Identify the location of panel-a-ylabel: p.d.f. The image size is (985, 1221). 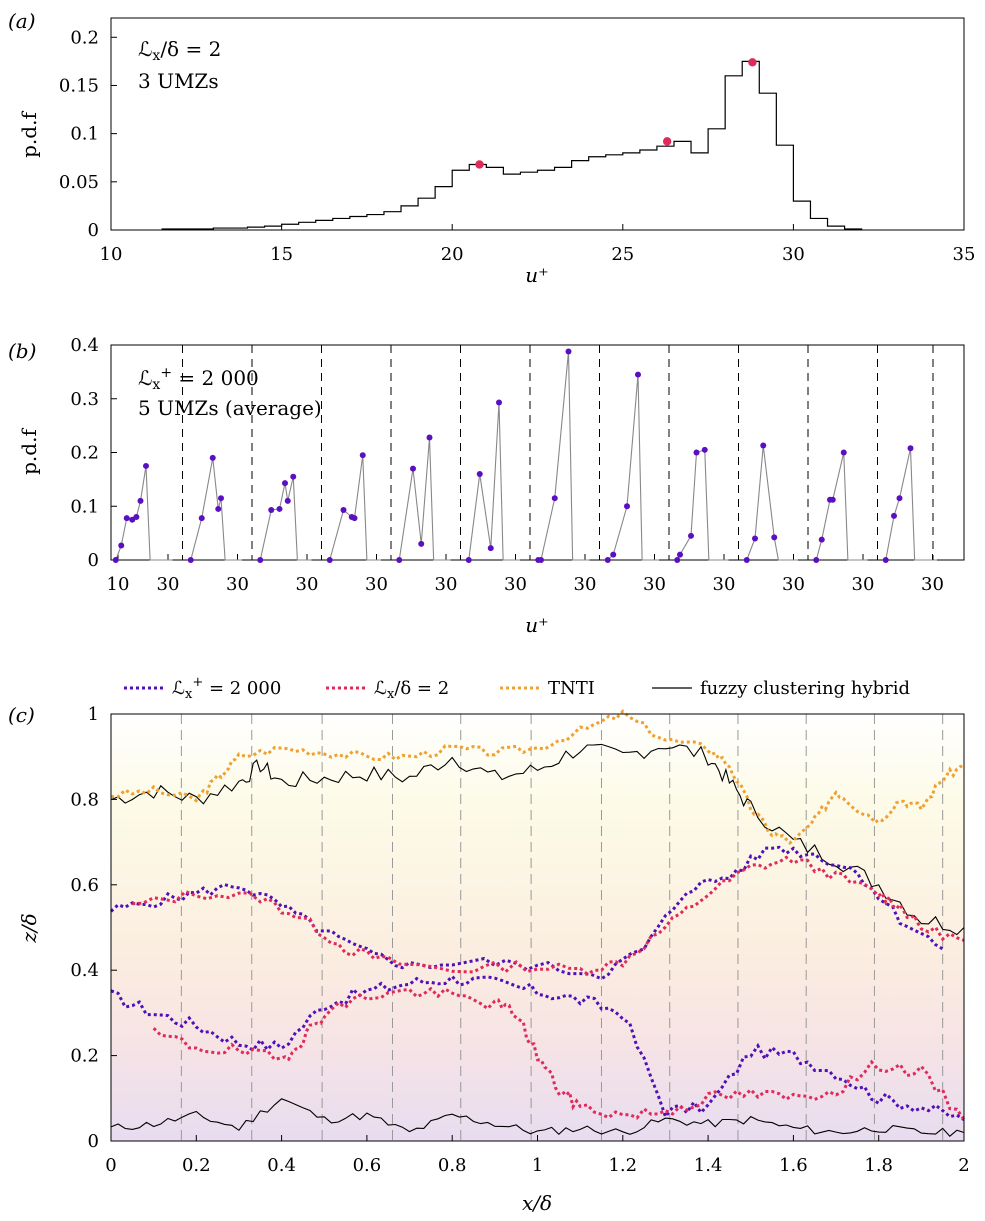
(29, 134).